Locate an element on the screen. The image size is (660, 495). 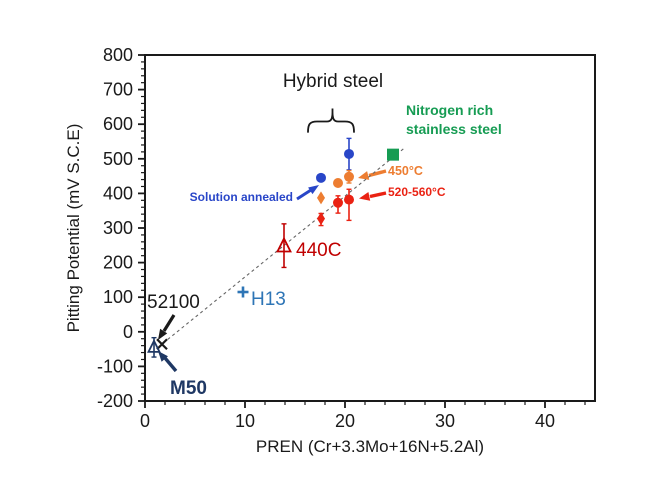
hybrid-steel-label: Hybrid steel is located at coordinates (333, 81).